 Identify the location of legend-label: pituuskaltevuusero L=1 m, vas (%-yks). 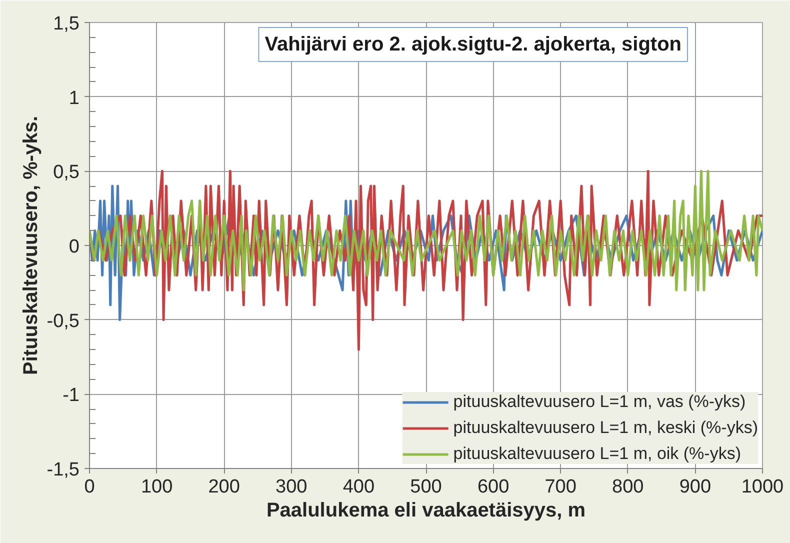
(599, 402).